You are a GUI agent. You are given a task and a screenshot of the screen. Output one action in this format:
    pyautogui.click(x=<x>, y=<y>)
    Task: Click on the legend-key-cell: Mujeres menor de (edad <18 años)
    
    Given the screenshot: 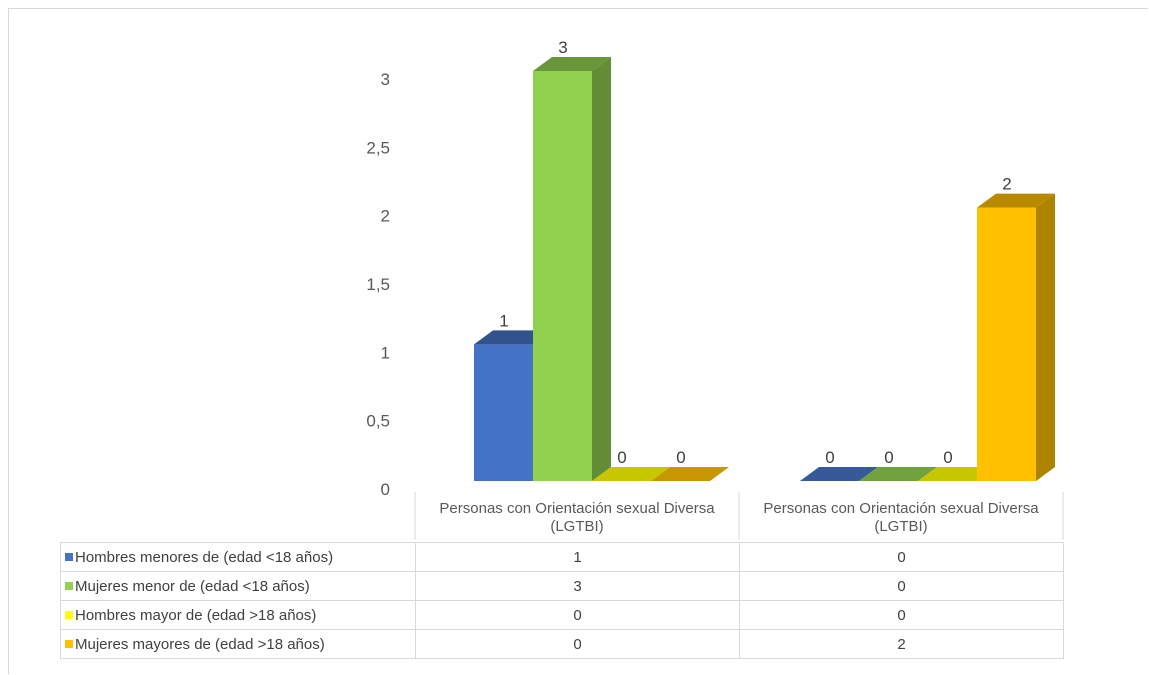 What is the action you would take?
    pyautogui.click(x=238, y=586)
    